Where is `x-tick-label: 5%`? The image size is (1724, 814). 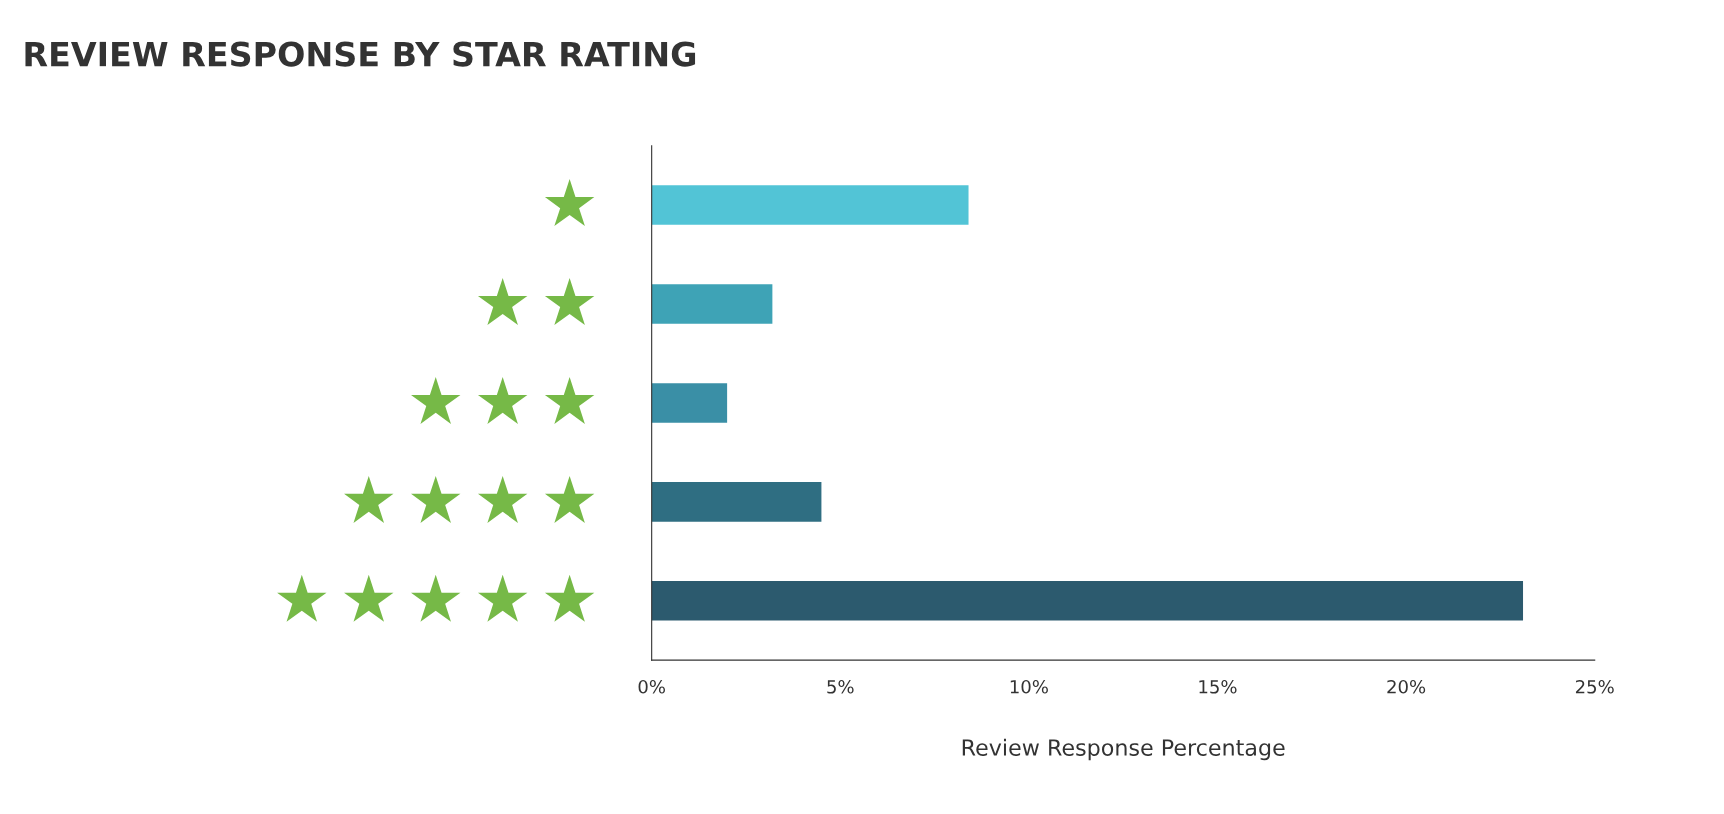 x-tick-label: 5% is located at coordinates (840, 686).